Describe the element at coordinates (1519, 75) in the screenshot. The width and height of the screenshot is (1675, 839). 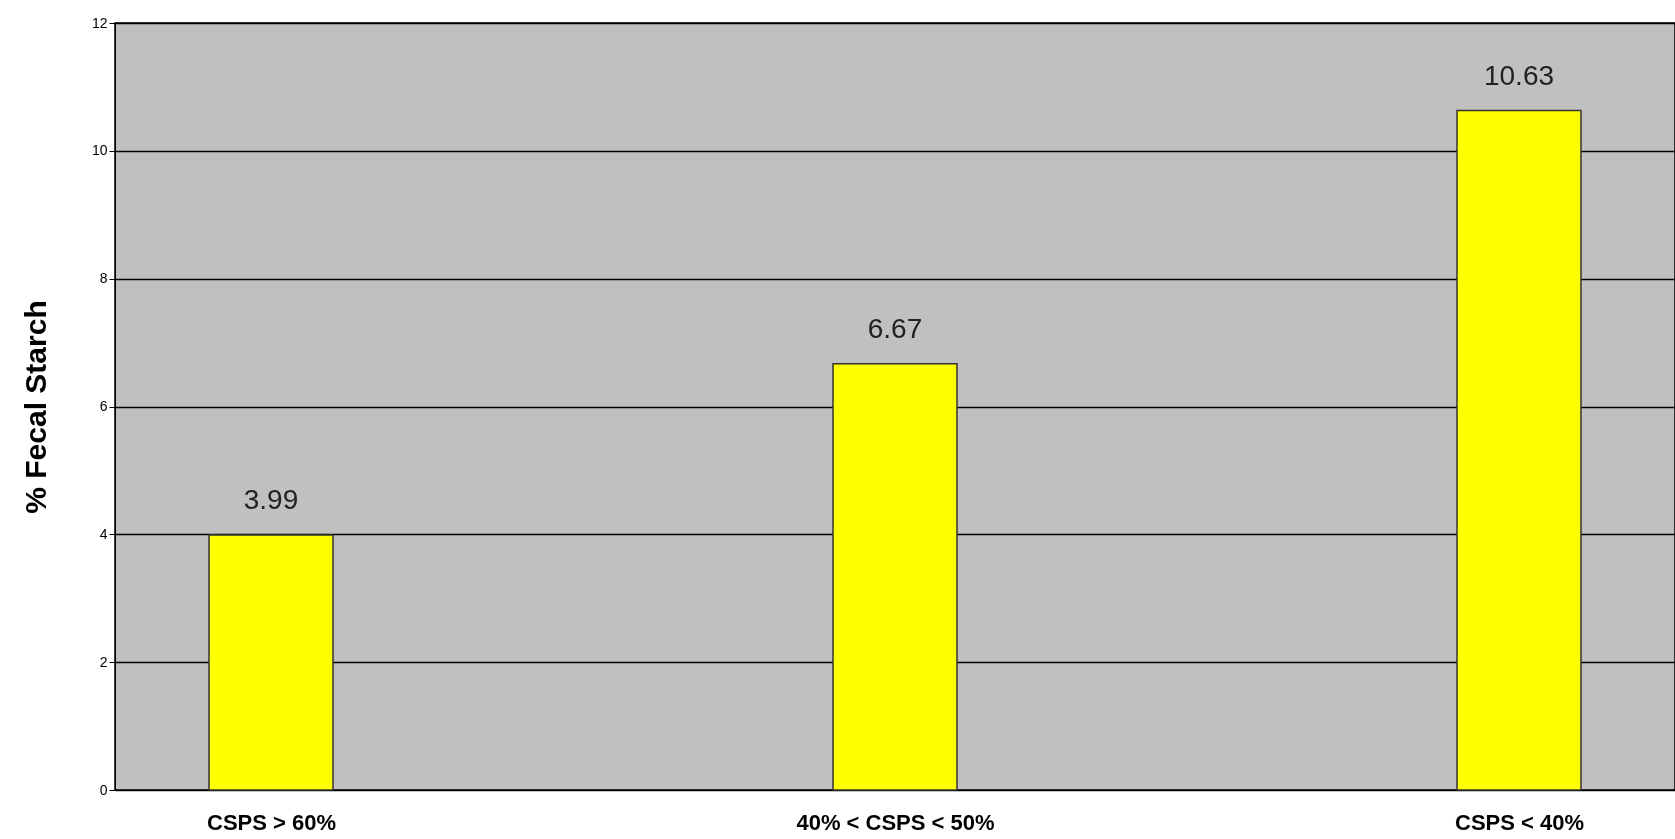
I see `data-label: 10.63` at that location.